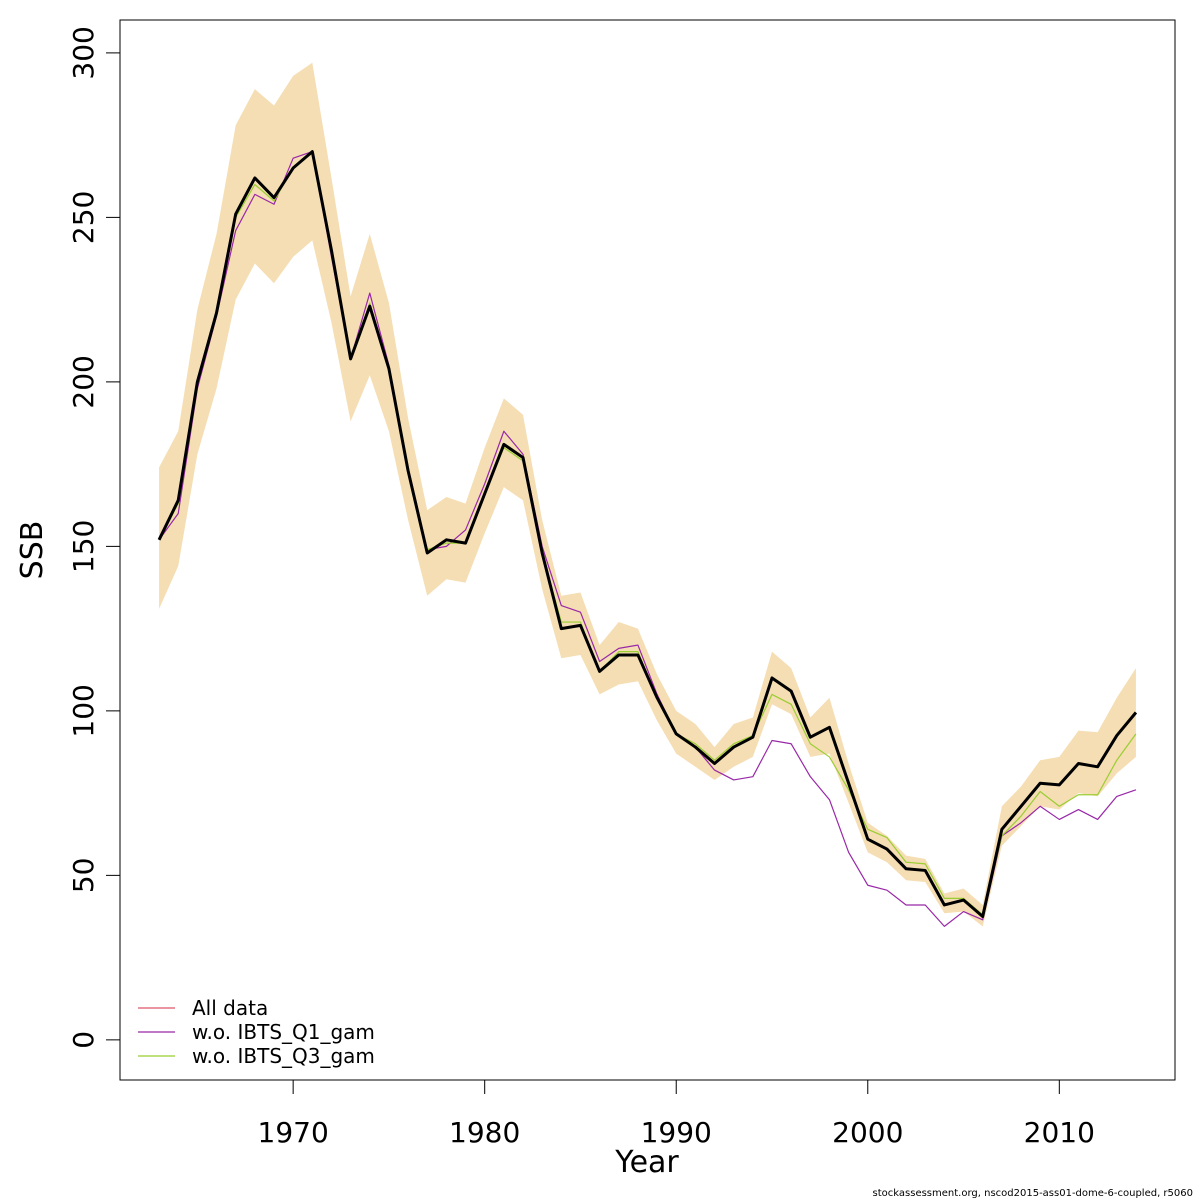  Describe the element at coordinates (484, 1132) in the screenshot. I see `x-tick-label: 1980` at that location.